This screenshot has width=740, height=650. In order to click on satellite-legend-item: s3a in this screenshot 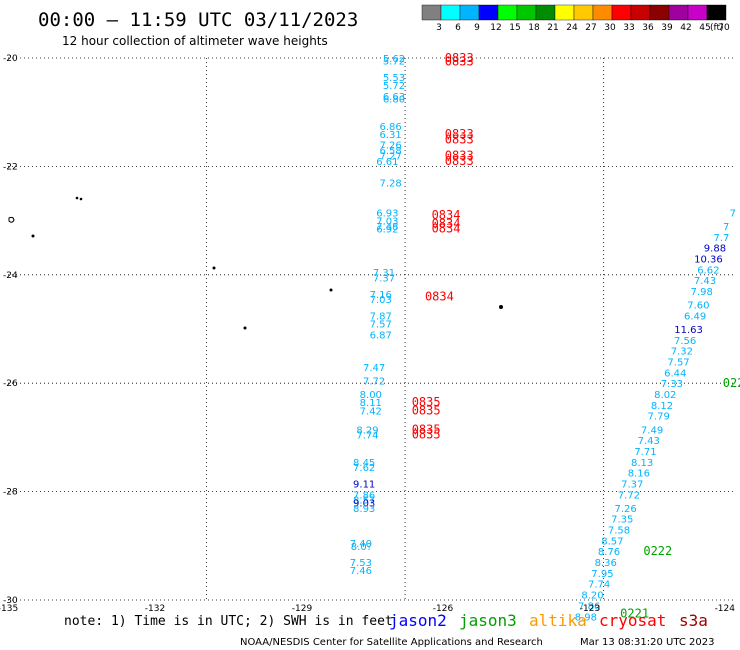, I will do `click(693, 620)`.